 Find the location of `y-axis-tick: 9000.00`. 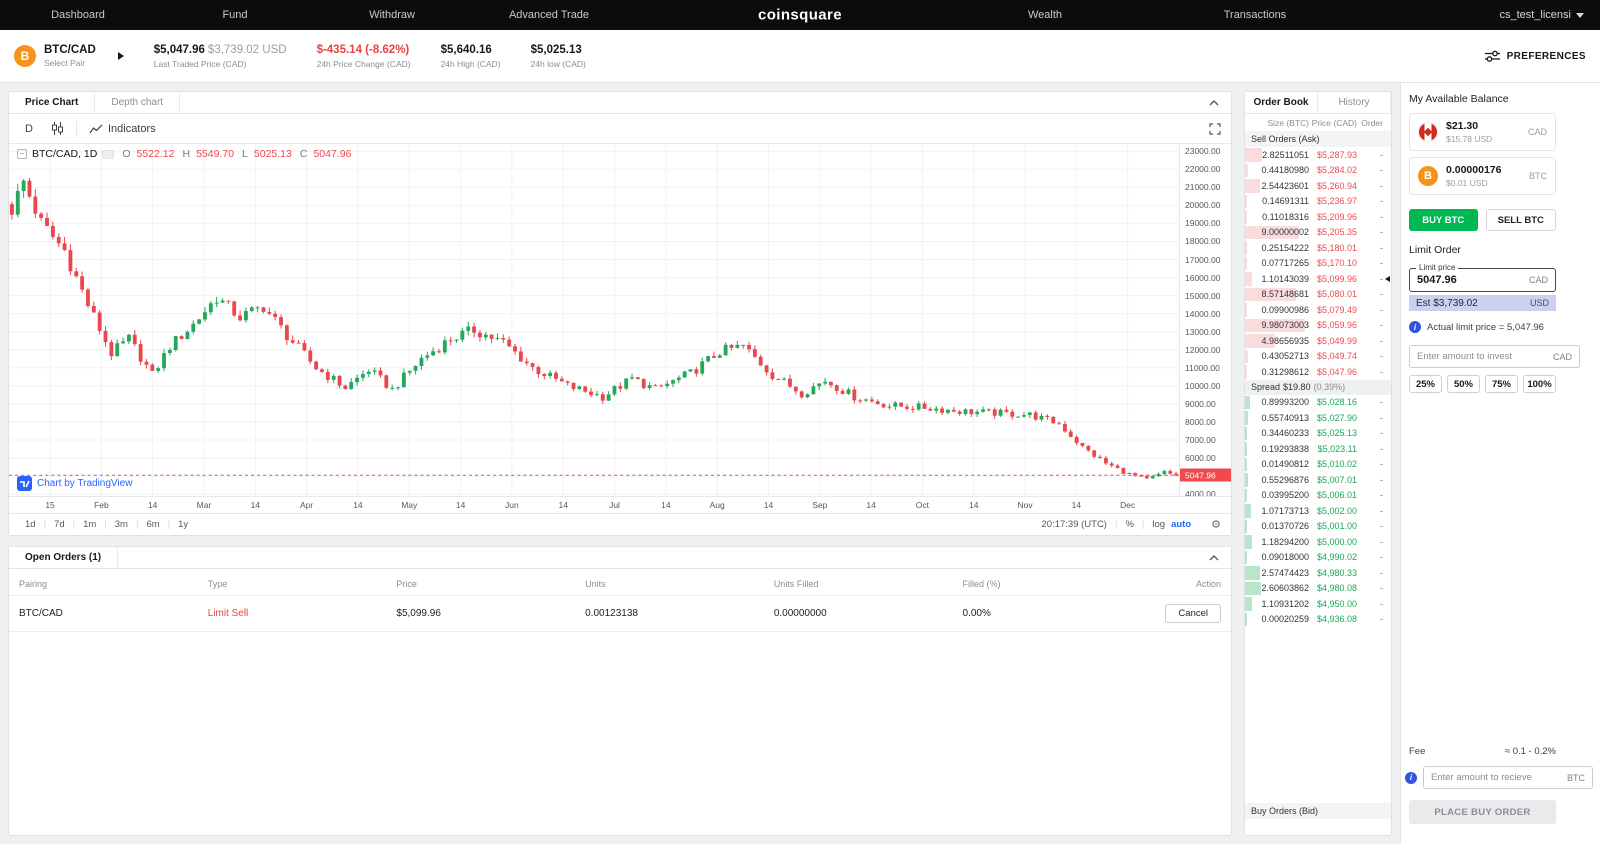

y-axis-tick: 9000.00 is located at coordinates (1200, 403).